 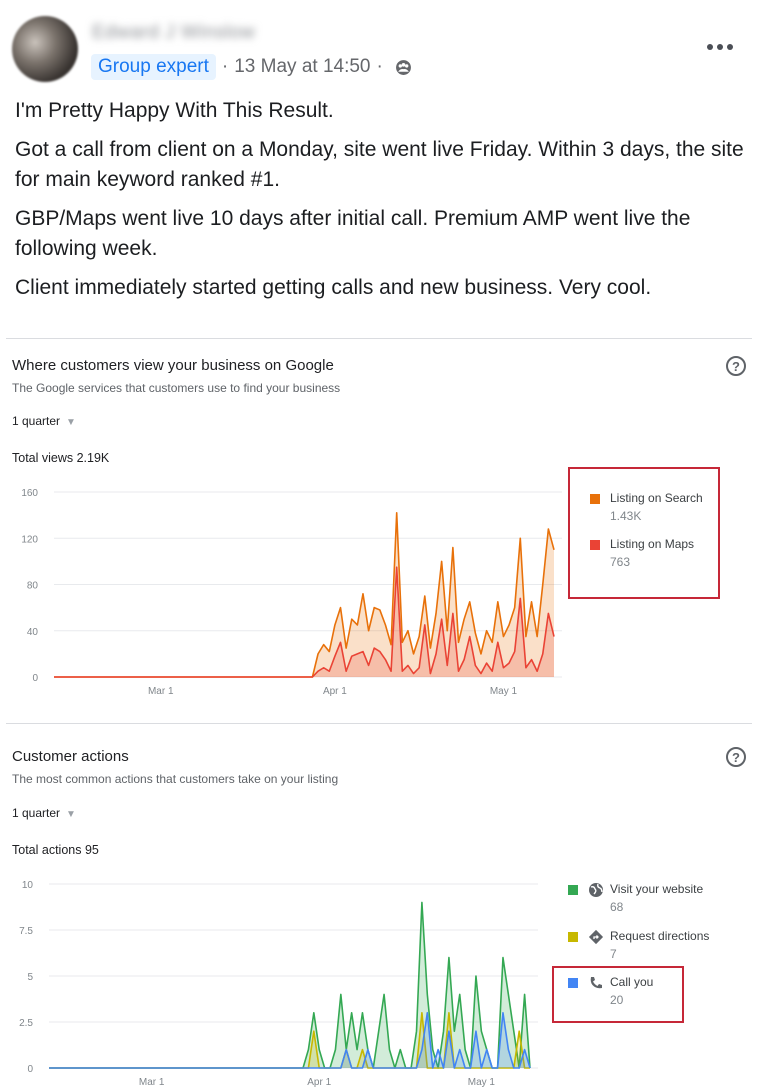 What do you see at coordinates (596, 983) in the screenshot?
I see `phone-icon` at bounding box center [596, 983].